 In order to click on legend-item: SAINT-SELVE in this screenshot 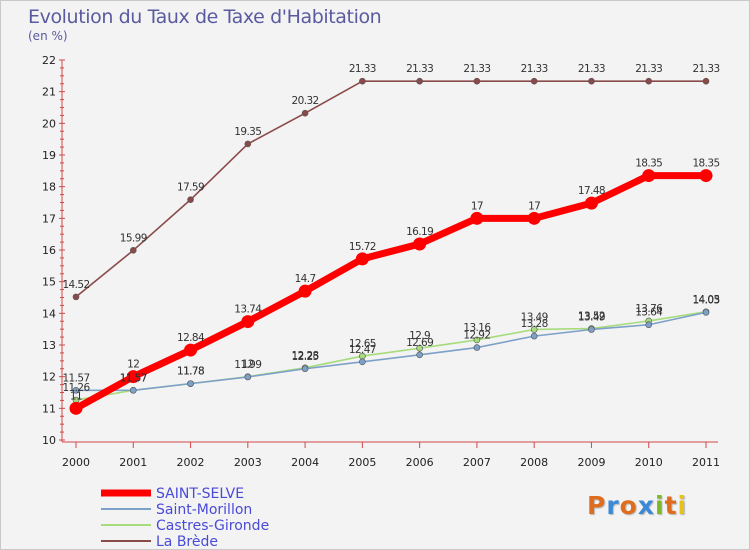, I will do `click(172, 494)`.